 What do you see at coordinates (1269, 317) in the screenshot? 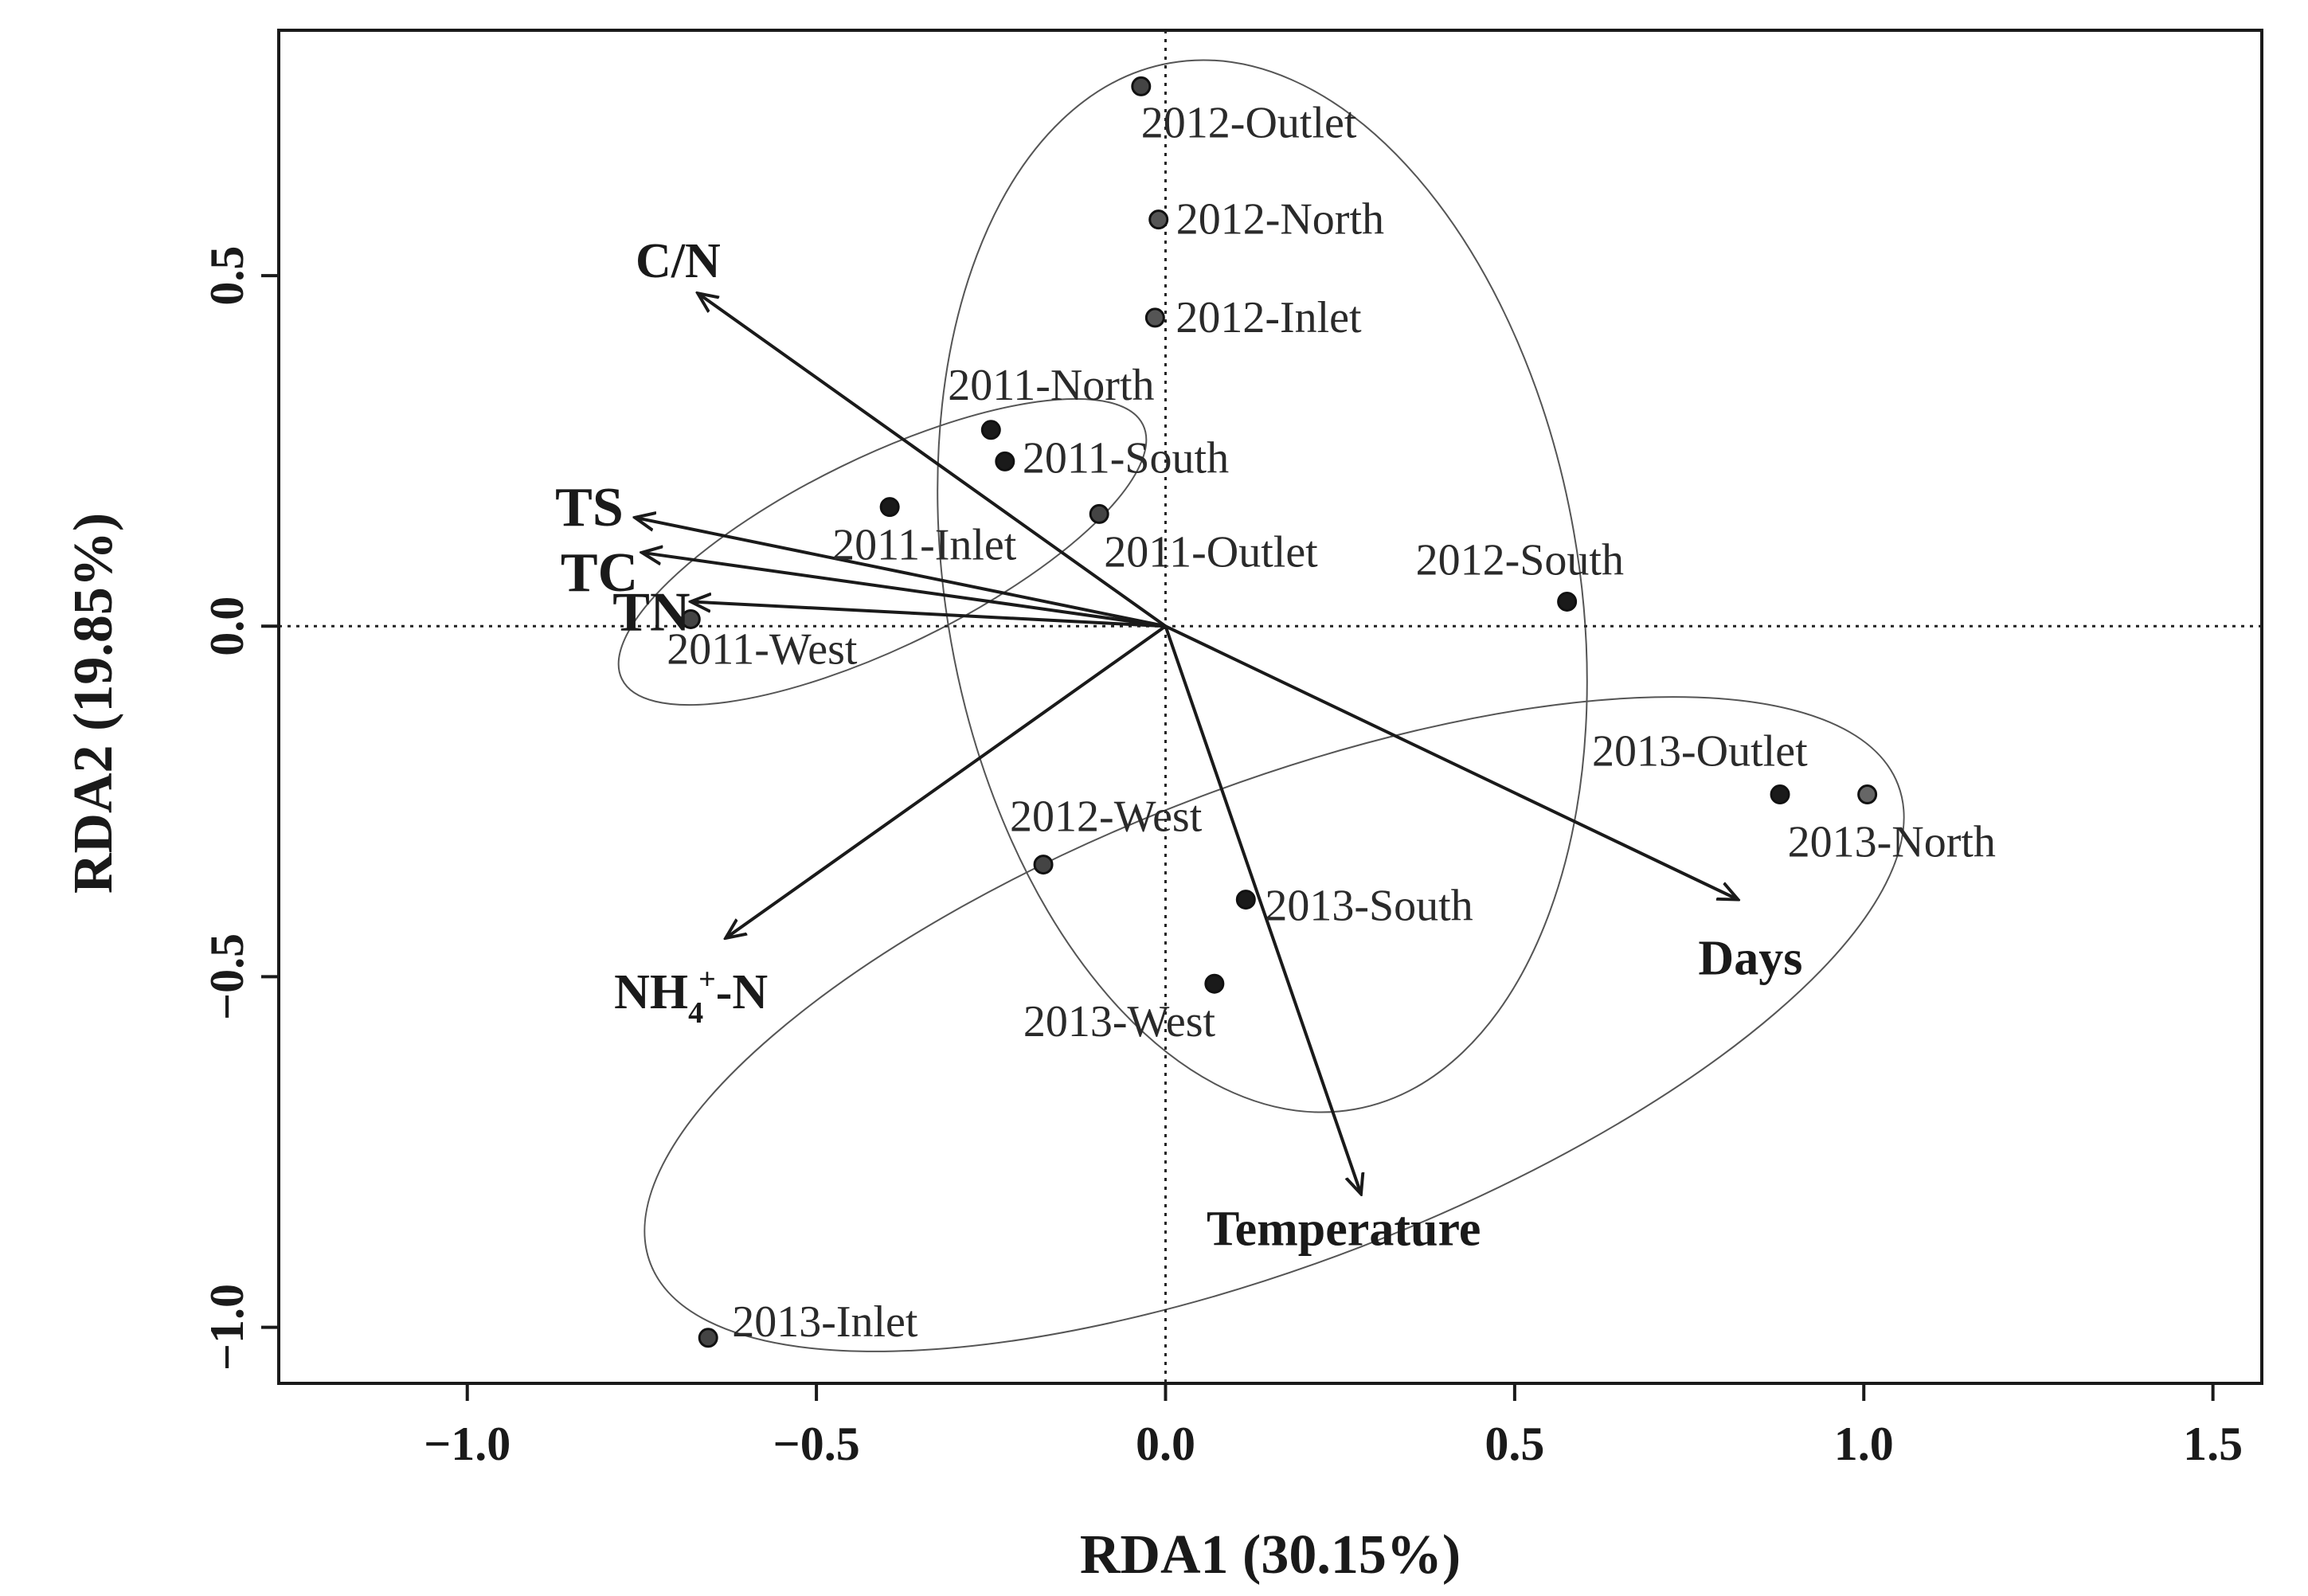
I see `site-label-2012-inlet: 2012-Inlet` at bounding box center [1269, 317].